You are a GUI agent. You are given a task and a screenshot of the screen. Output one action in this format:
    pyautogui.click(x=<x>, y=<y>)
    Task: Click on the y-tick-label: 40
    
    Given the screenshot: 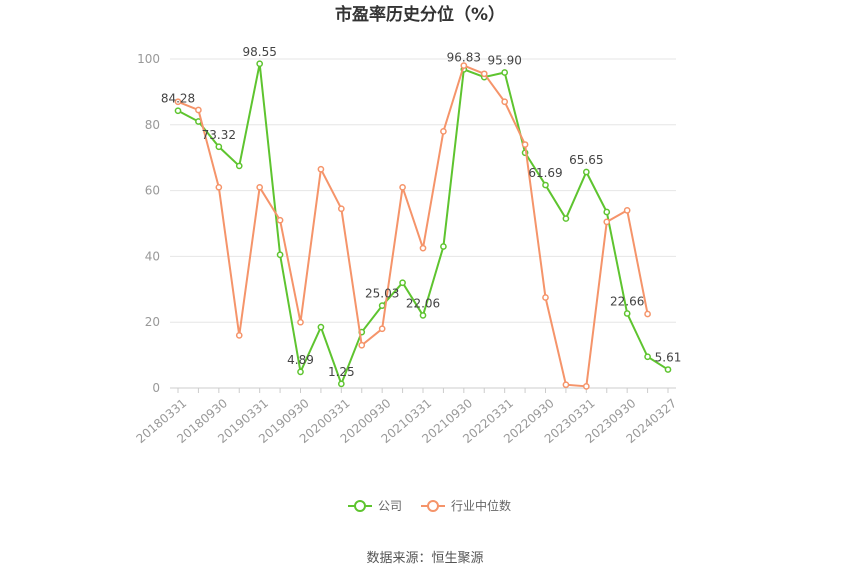 What is the action you would take?
    pyautogui.click(x=152, y=256)
    